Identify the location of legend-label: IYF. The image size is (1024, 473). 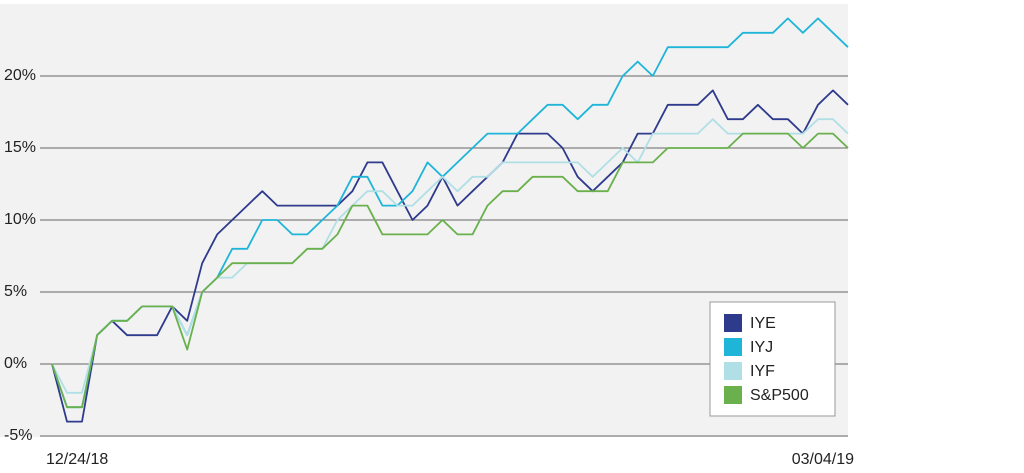
(762, 371).